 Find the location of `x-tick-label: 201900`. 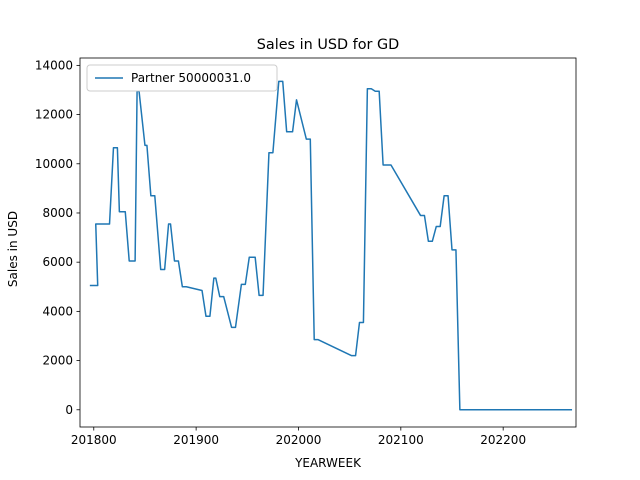

x-tick-label: 201900 is located at coordinates (196, 440).